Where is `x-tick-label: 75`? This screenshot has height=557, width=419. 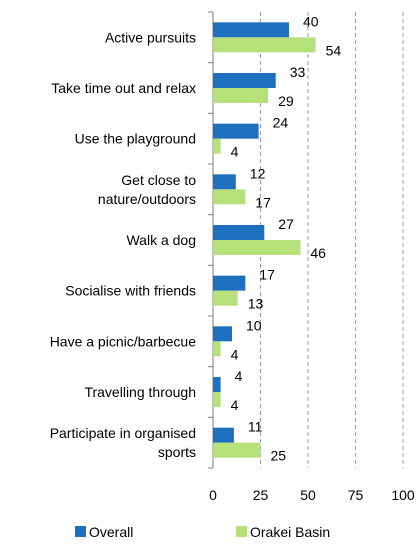
x-tick-label: 75 is located at coordinates (356, 495).